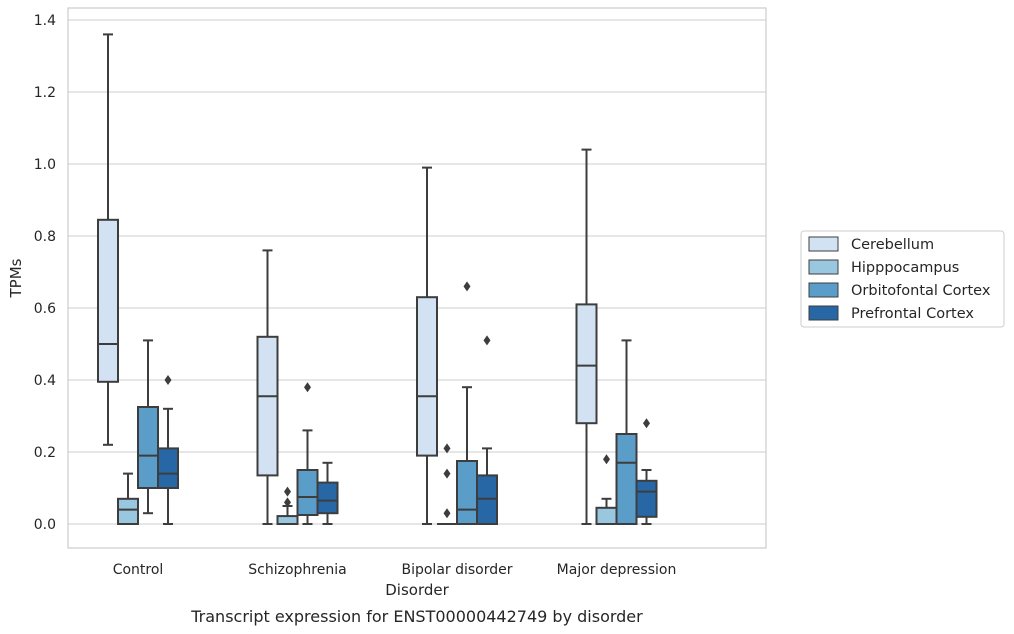  I want to click on x-tick-label: Major depression, so click(617, 570).